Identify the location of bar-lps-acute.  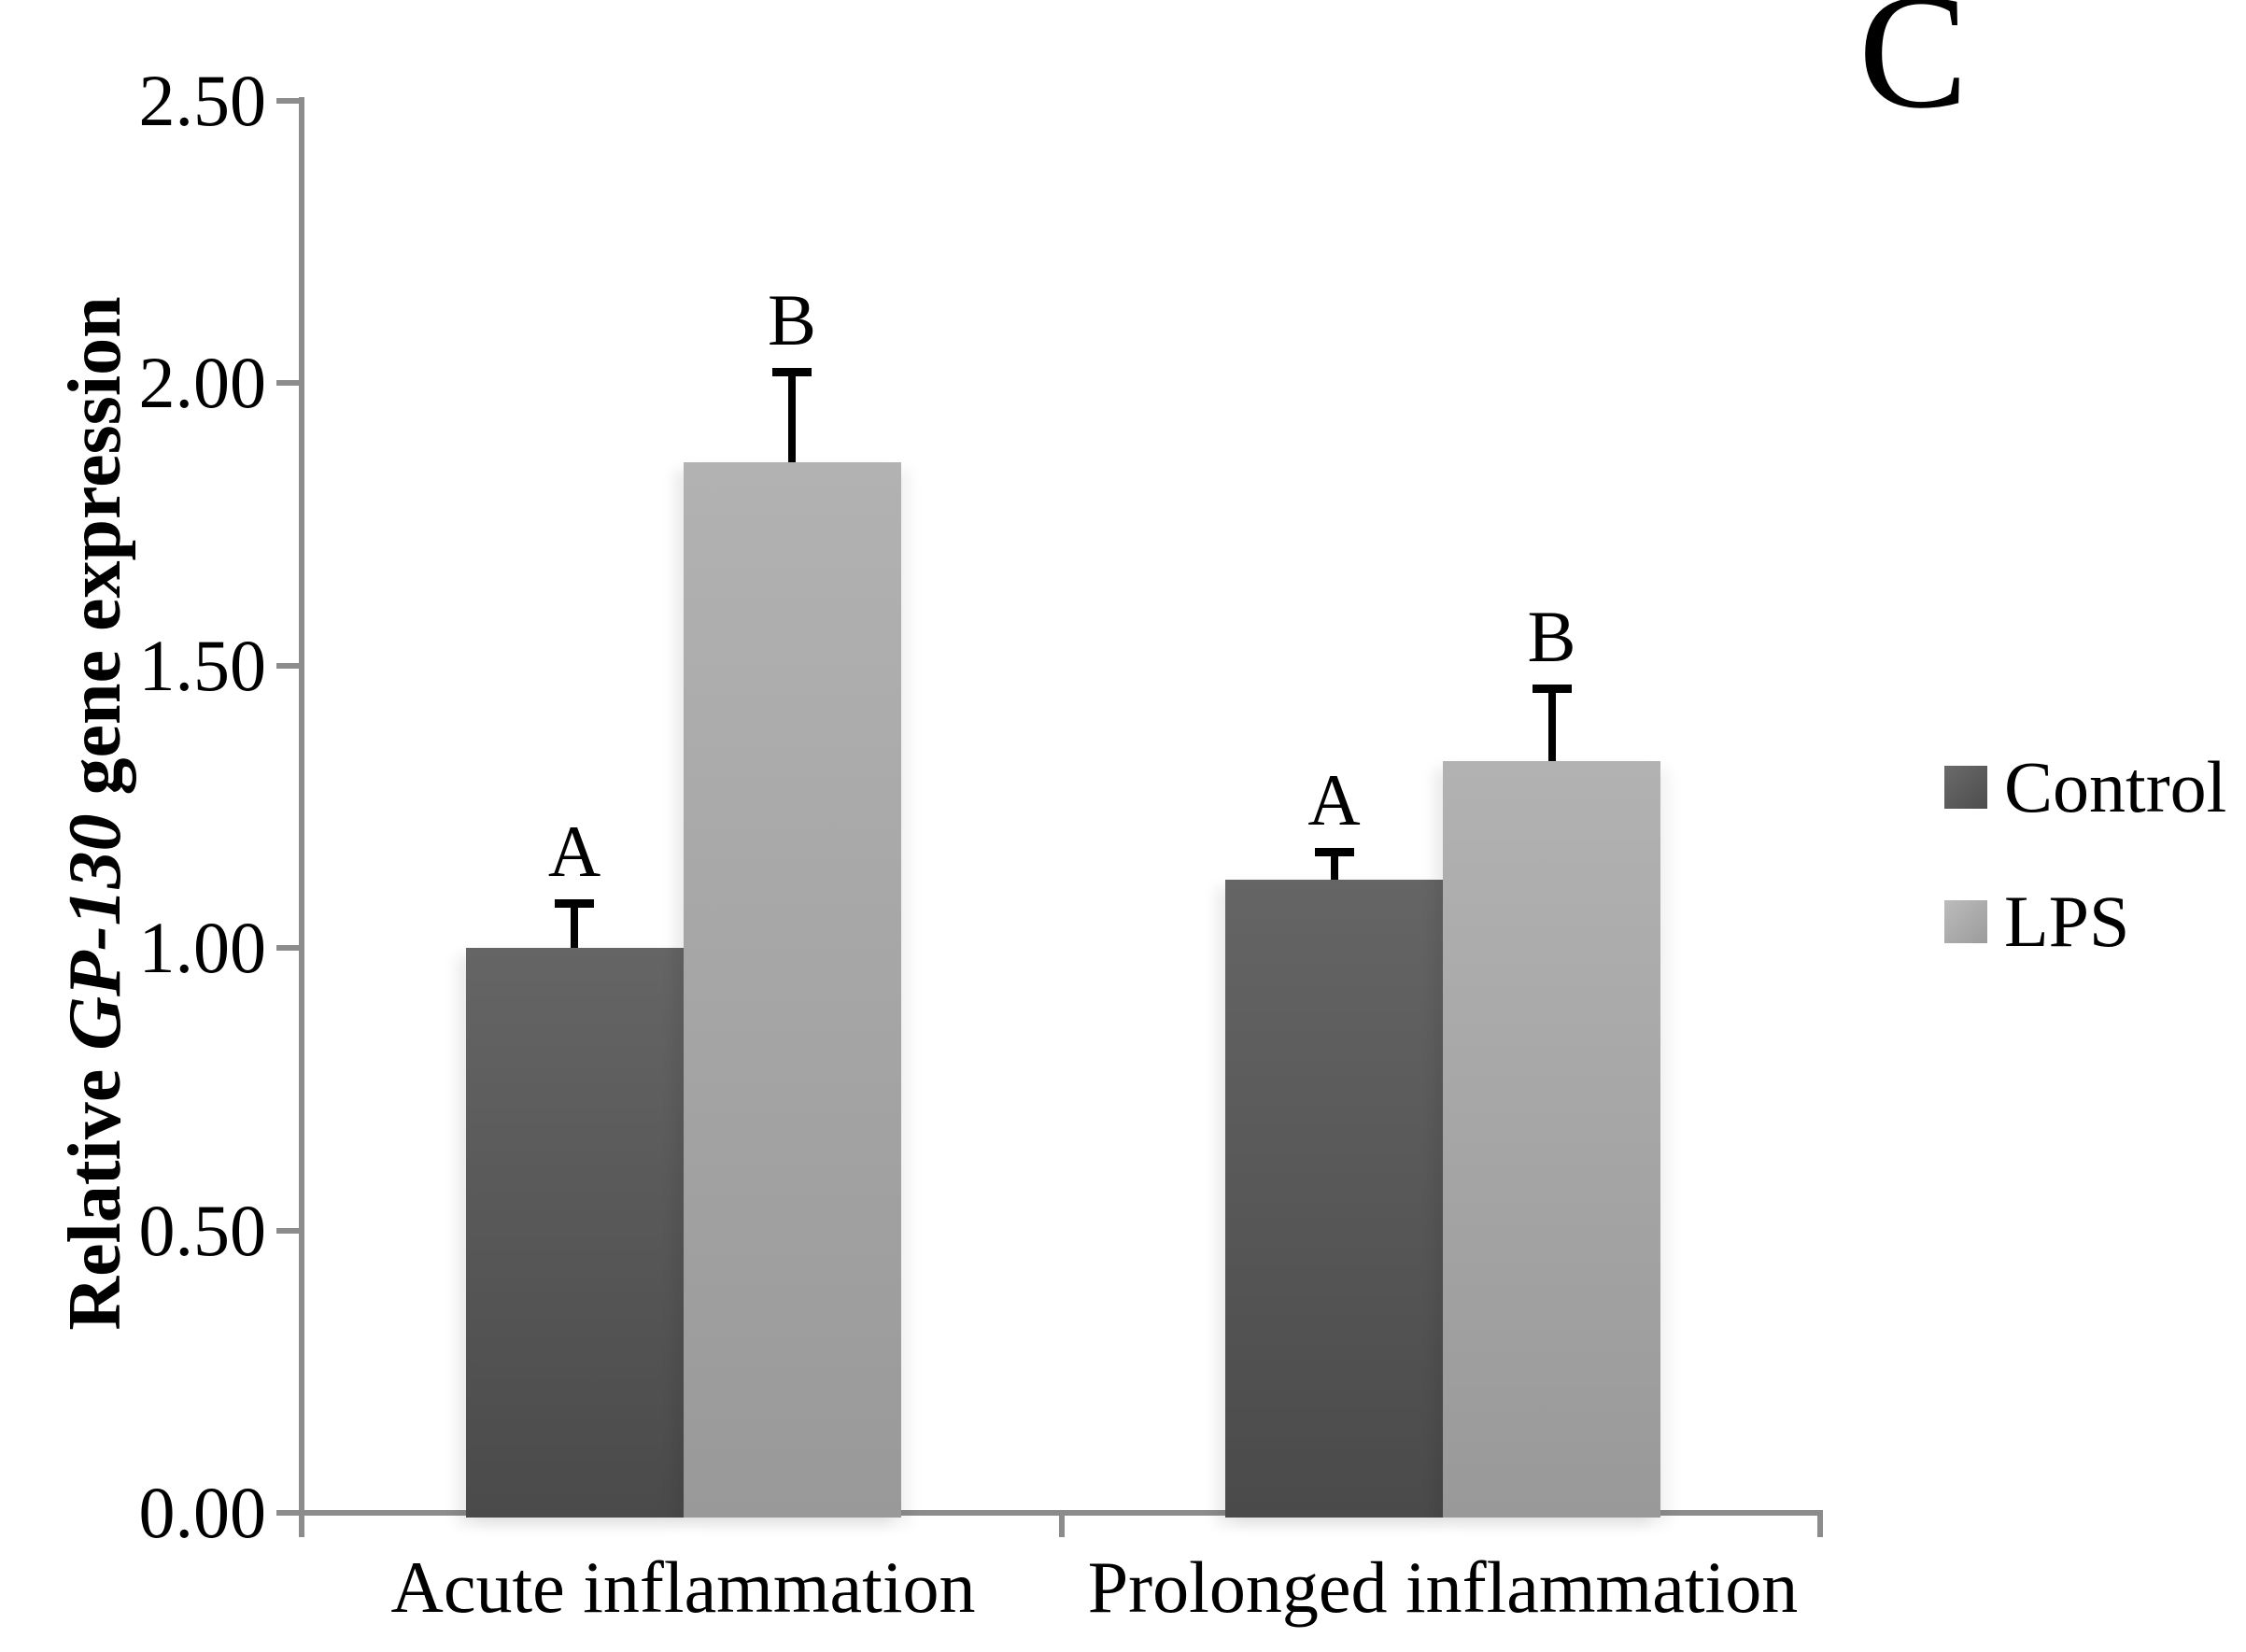
(792, 989).